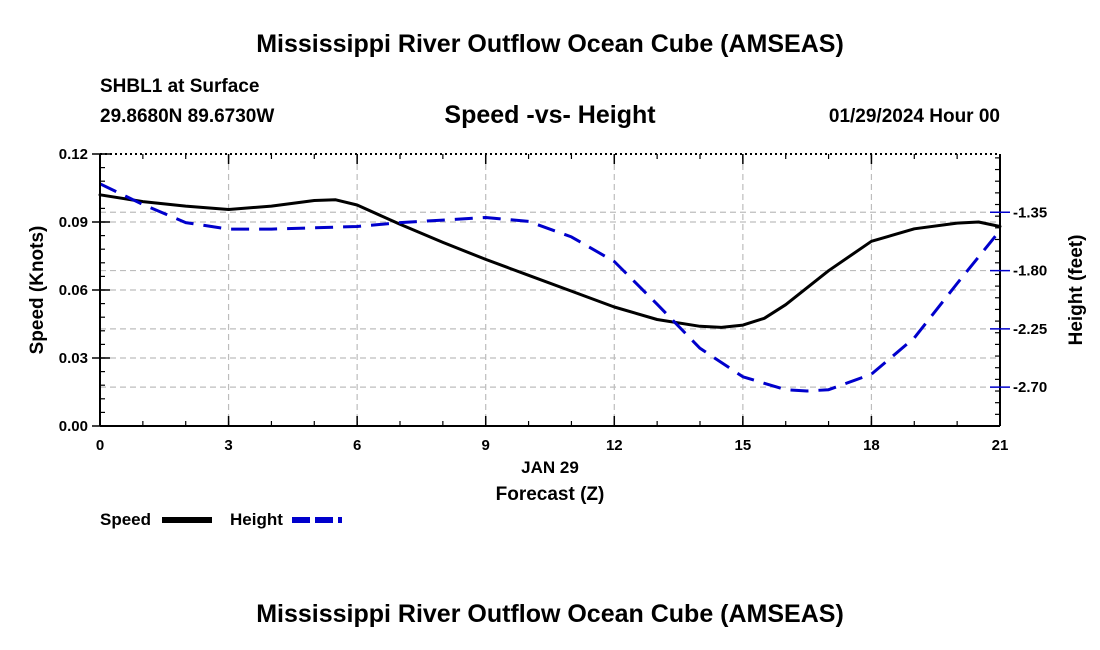 The image size is (1100, 650). I want to click on x-tick-label: 3, so click(228, 445).